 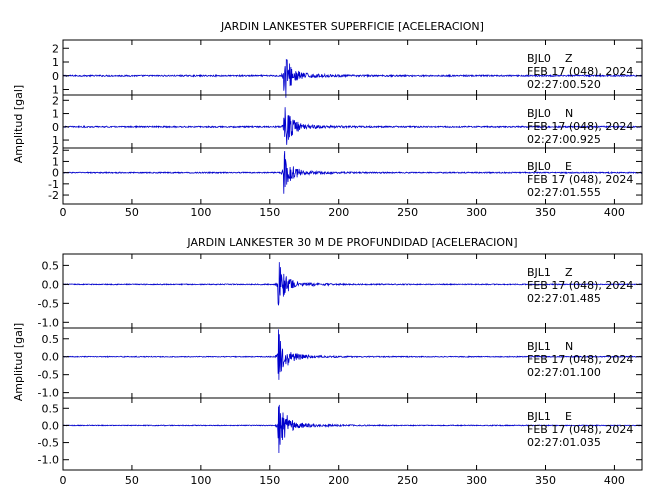 What do you see at coordinates (564, 442) in the screenshot?
I see `record-time: 02:27:01.035` at bounding box center [564, 442].